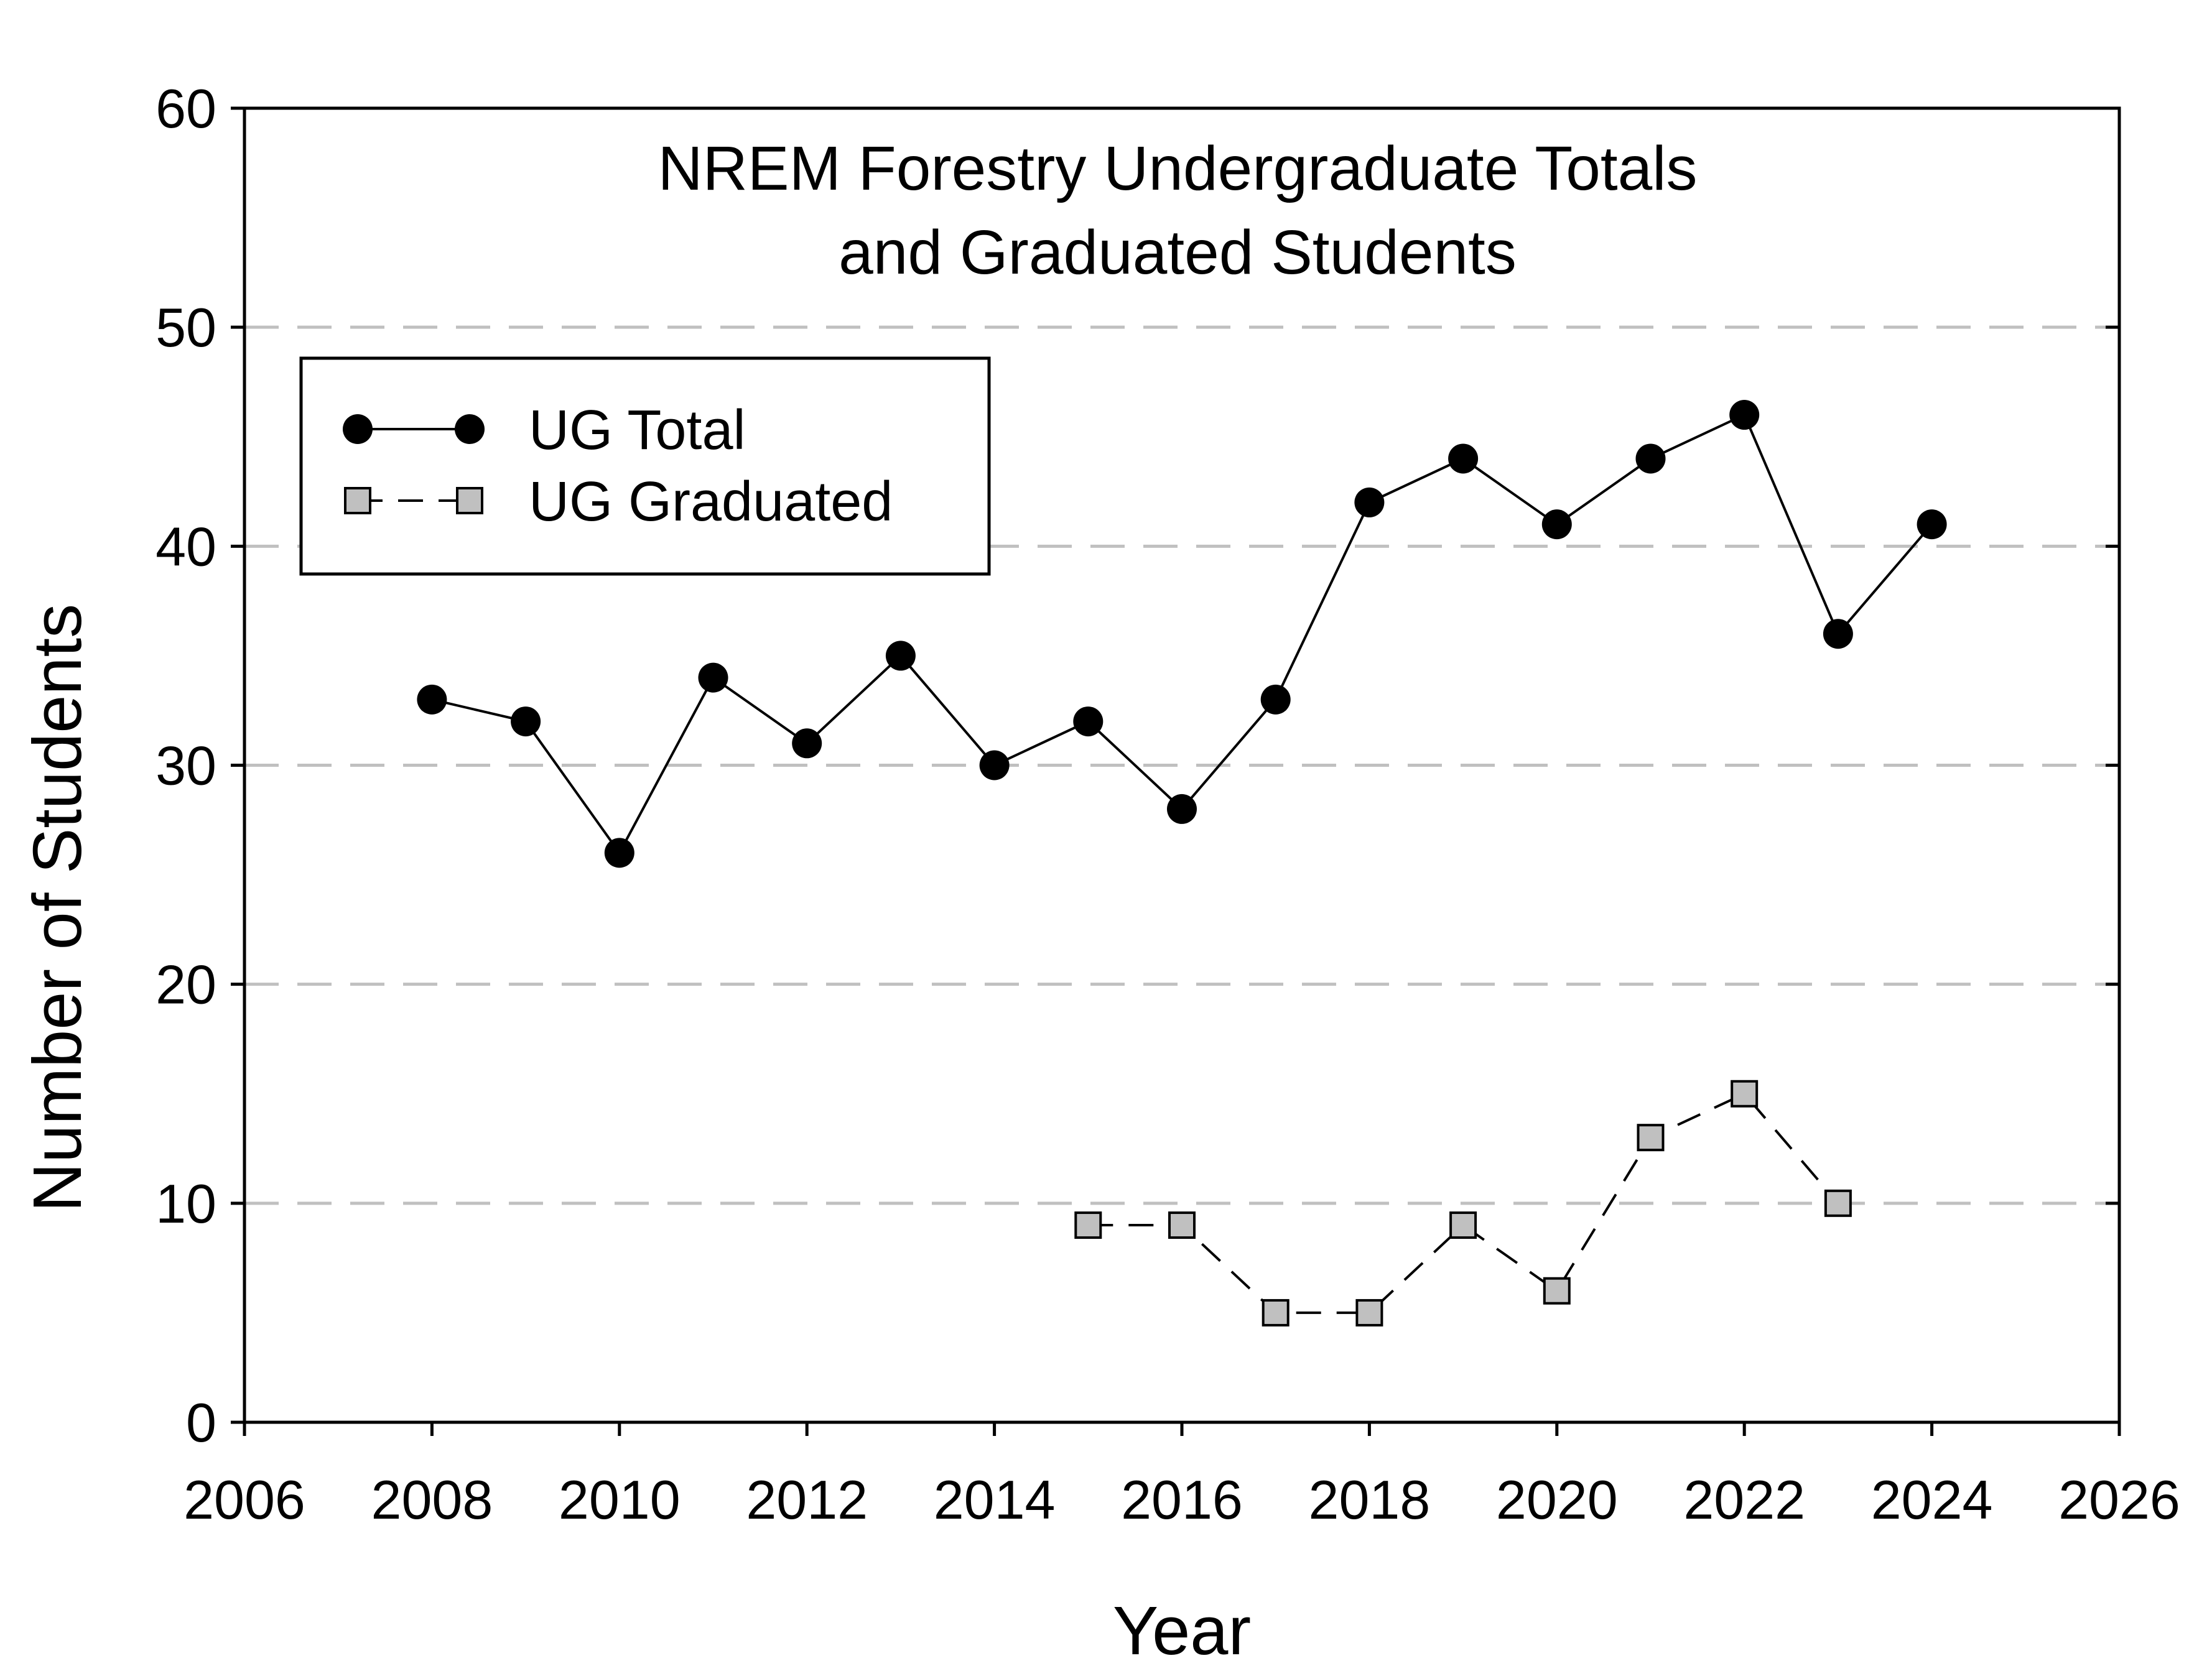 The height and width of the screenshot is (1676, 2212). I want to click on x-axis-label: Year, so click(1182, 1631).